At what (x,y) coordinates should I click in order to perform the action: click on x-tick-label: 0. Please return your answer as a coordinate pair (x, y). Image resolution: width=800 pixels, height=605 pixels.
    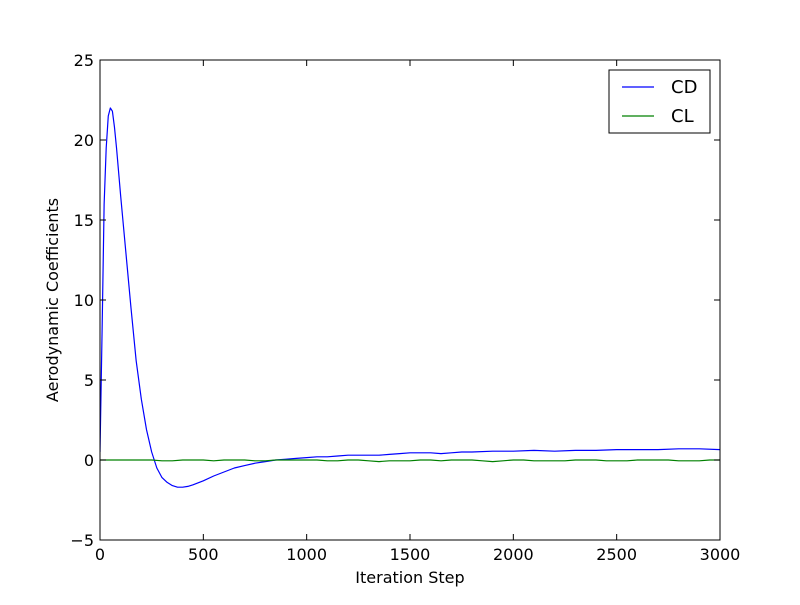
    Looking at the image, I should click on (100, 554).